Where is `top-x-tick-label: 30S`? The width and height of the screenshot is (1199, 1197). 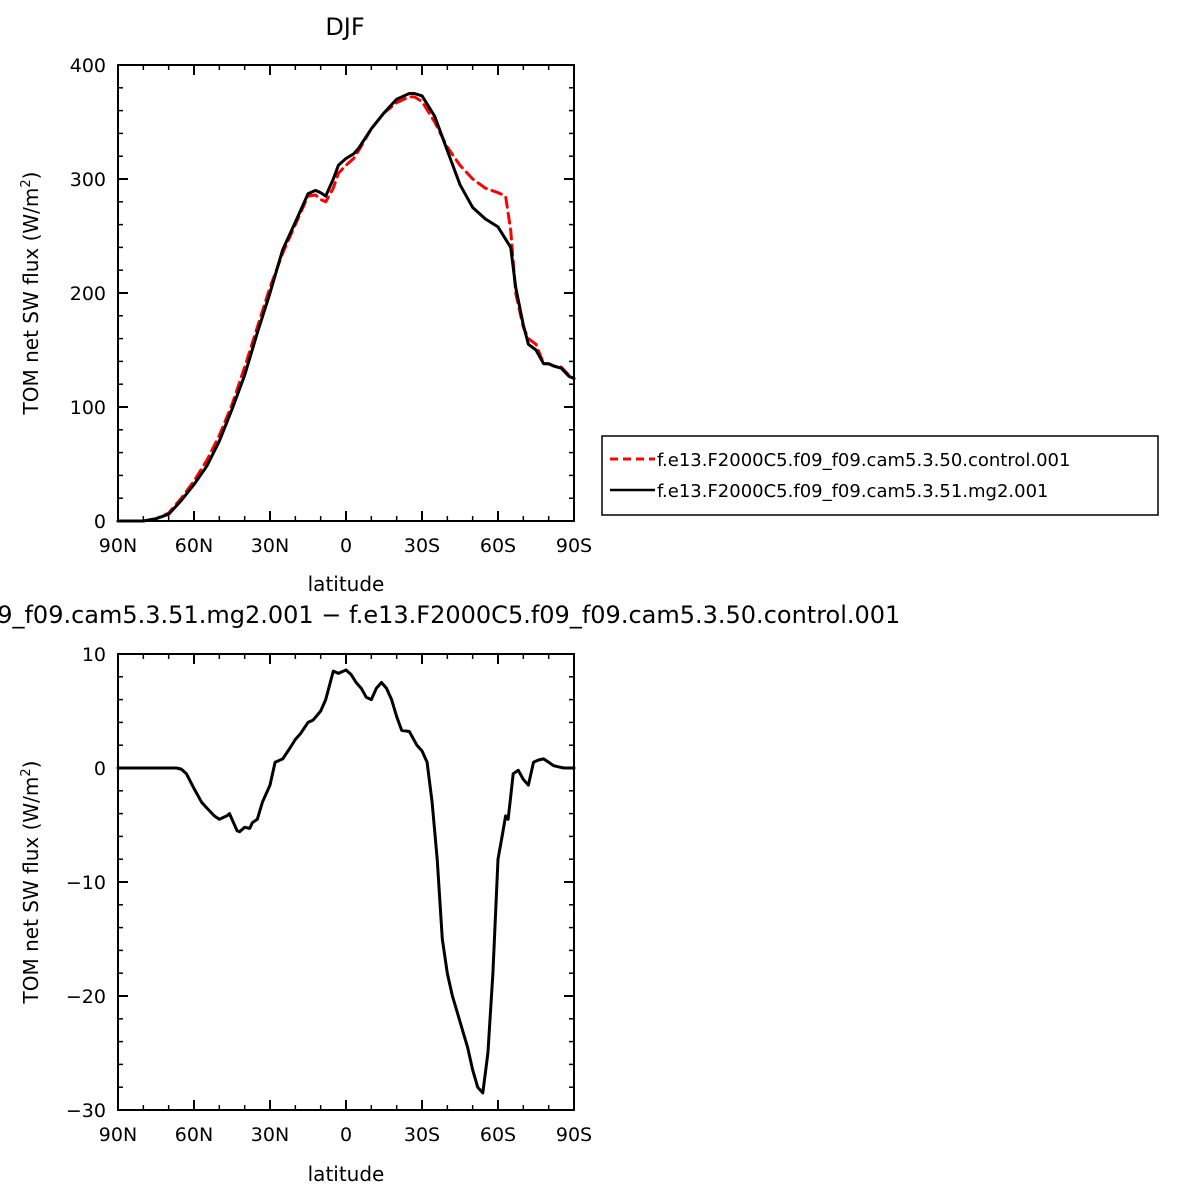 top-x-tick-label: 30S is located at coordinates (422, 546).